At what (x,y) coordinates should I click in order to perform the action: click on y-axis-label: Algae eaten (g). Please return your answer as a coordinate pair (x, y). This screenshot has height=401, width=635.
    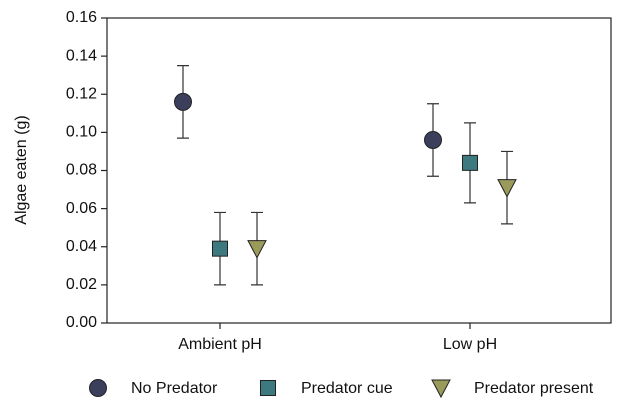
    Looking at the image, I should click on (21, 169).